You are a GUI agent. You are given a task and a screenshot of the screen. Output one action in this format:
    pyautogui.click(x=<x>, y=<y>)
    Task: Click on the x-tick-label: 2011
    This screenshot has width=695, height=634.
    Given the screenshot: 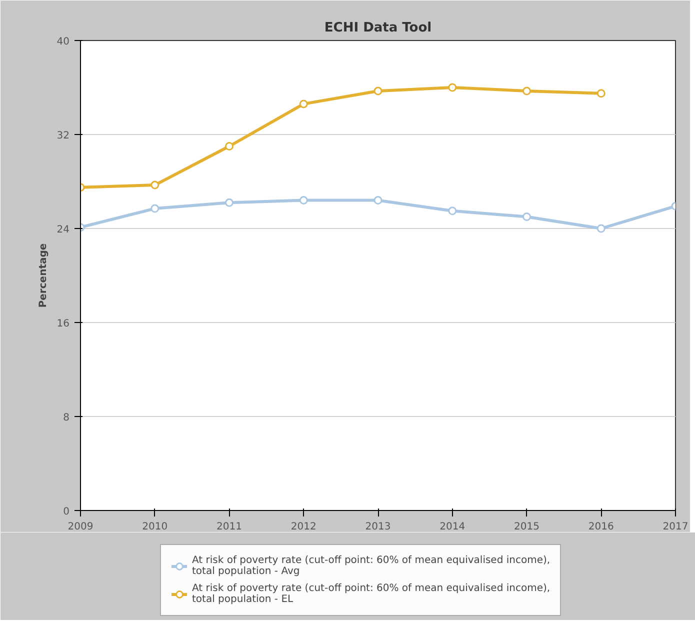 What is the action you would take?
    pyautogui.click(x=229, y=527)
    